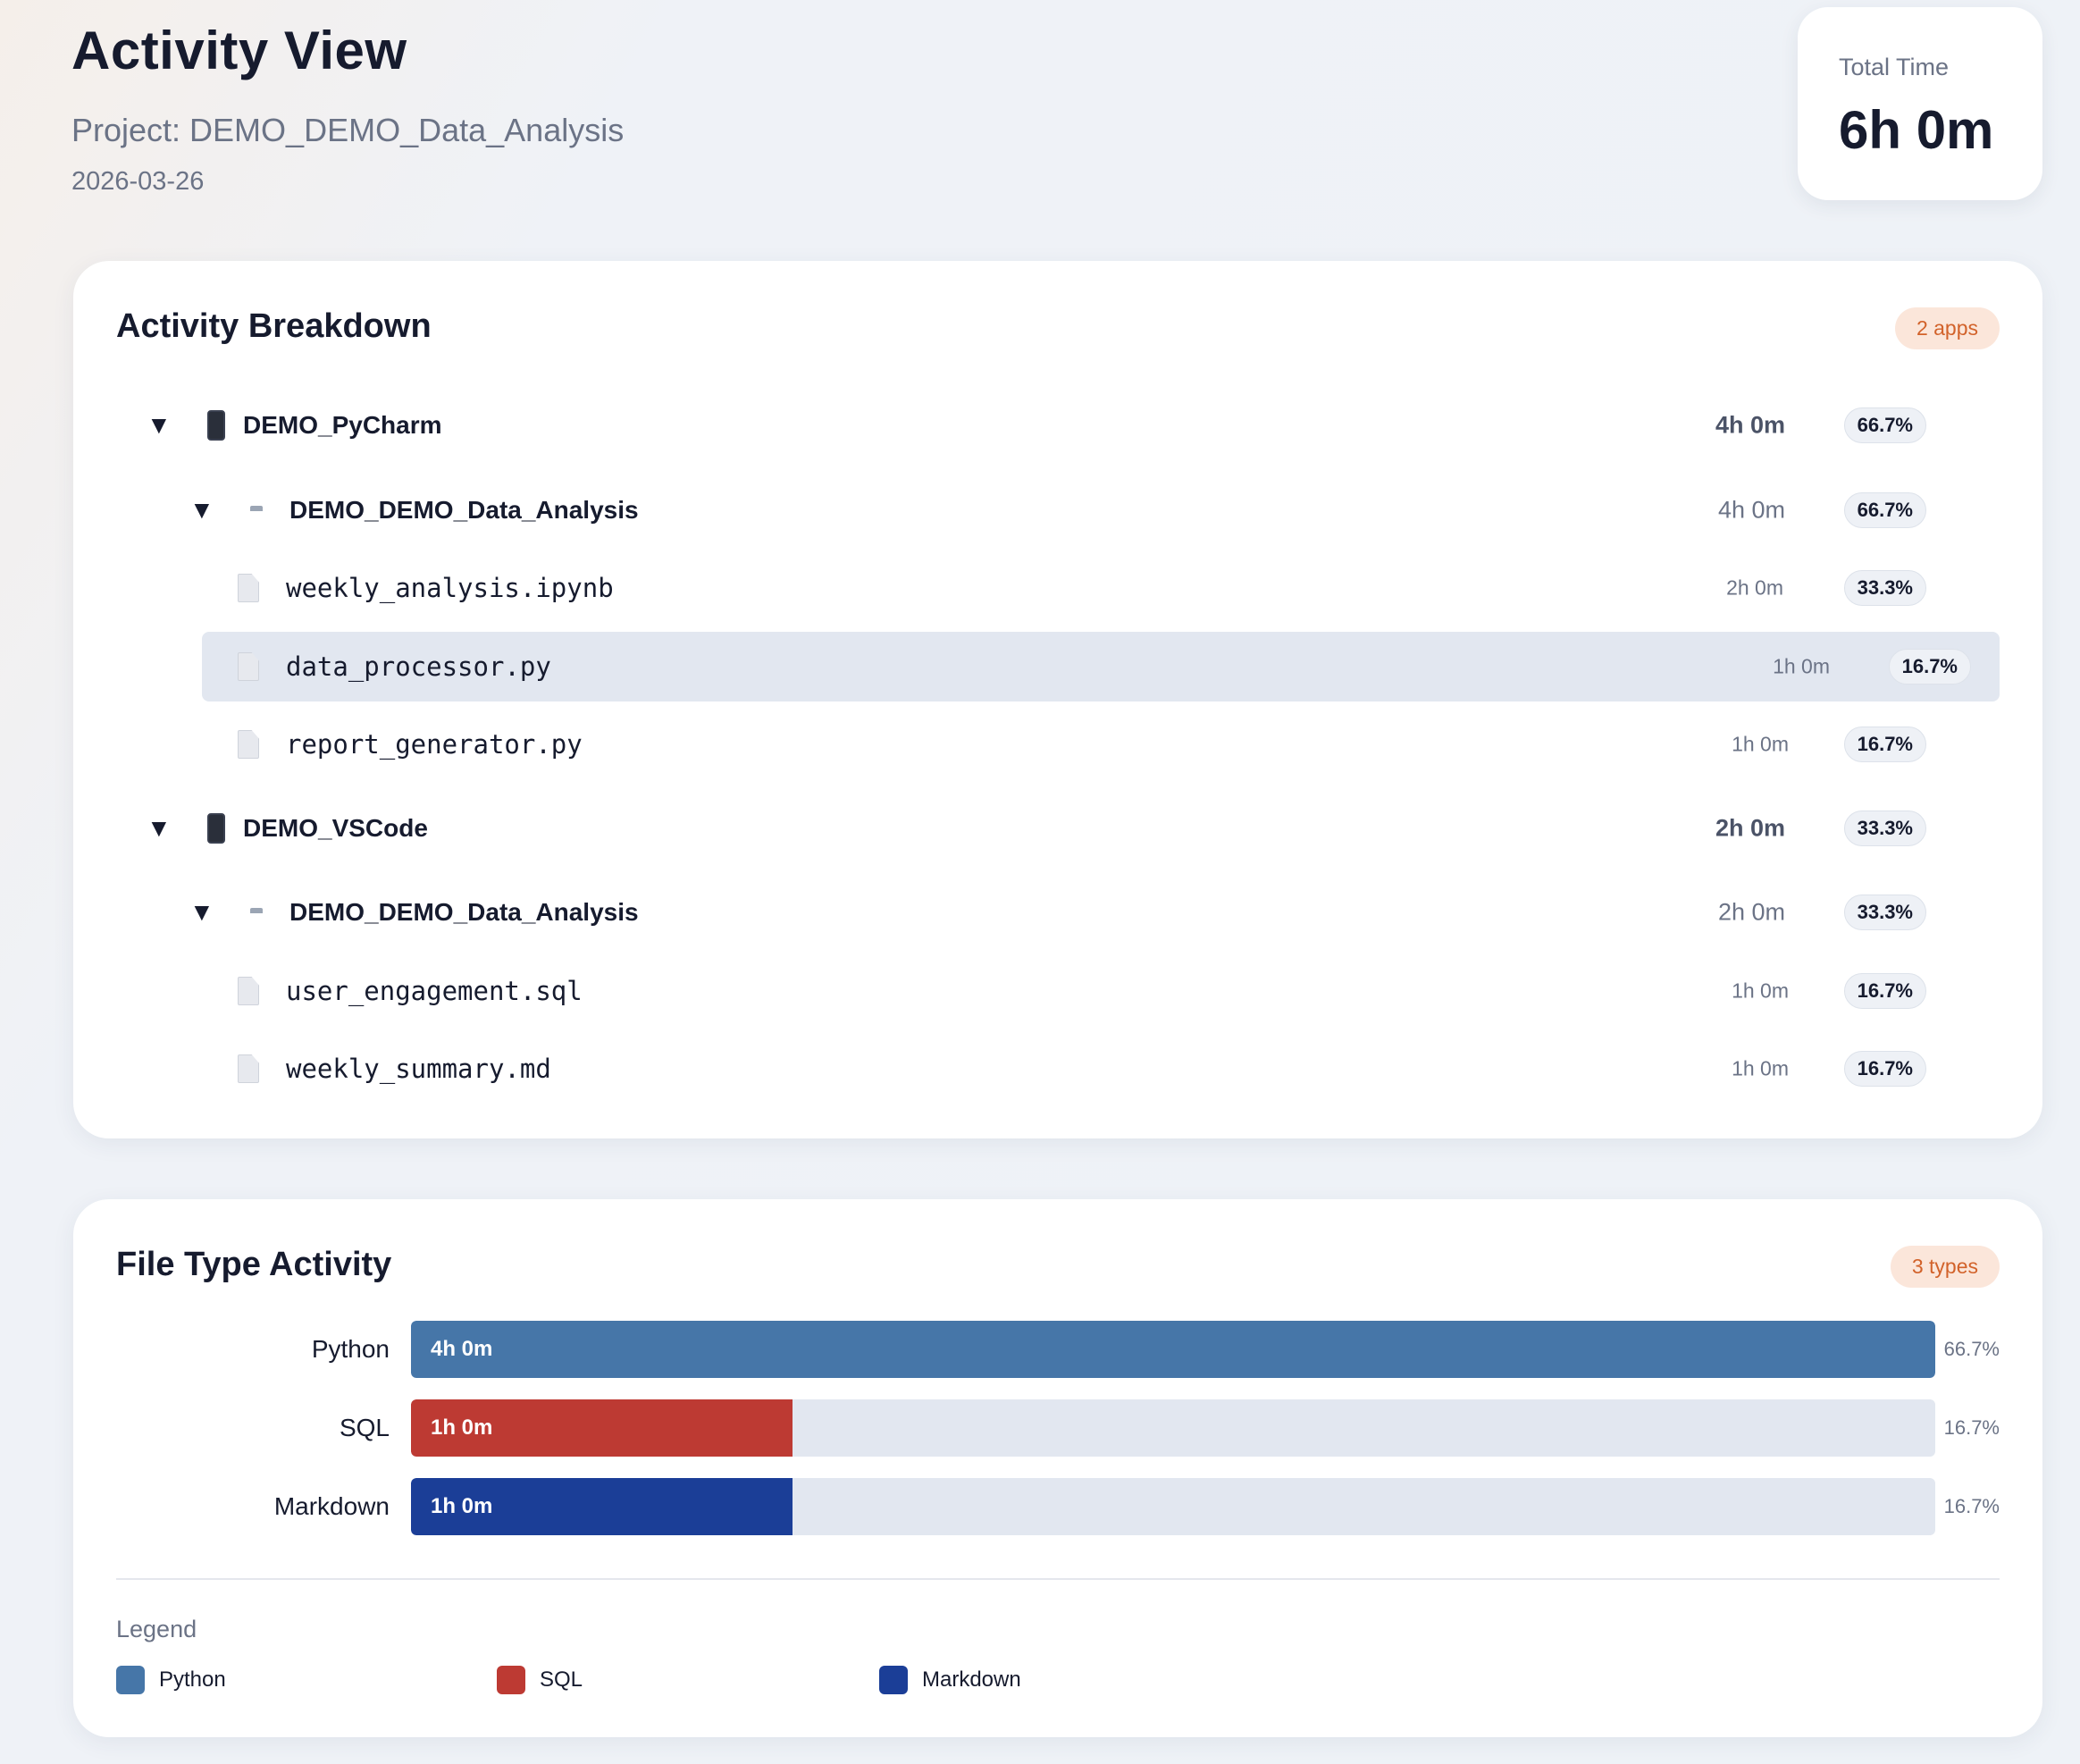  Describe the element at coordinates (1036, 1069) in the screenshot. I see `tree-file-row: weekly_summary.md 1h 0m 16.7%` at that location.